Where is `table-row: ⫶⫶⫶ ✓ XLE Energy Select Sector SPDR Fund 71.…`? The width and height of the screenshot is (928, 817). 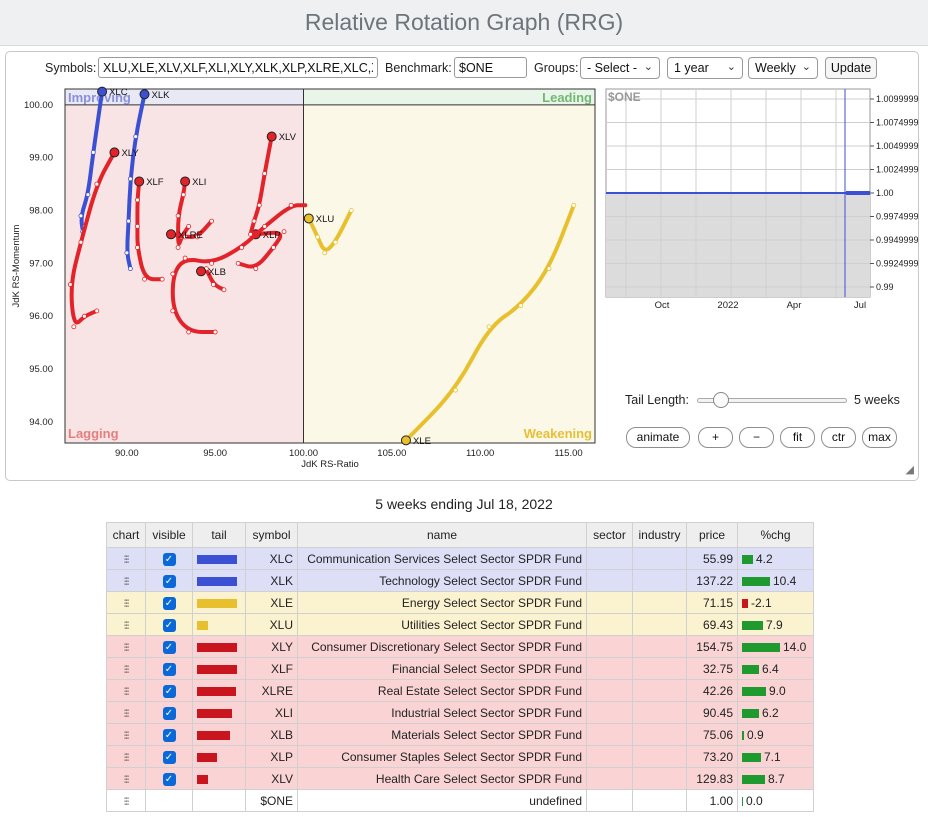
table-row: ⫶⫶⫶ ✓ XLE Energy Select Sector SPDR Fund 71.… is located at coordinates (460, 602).